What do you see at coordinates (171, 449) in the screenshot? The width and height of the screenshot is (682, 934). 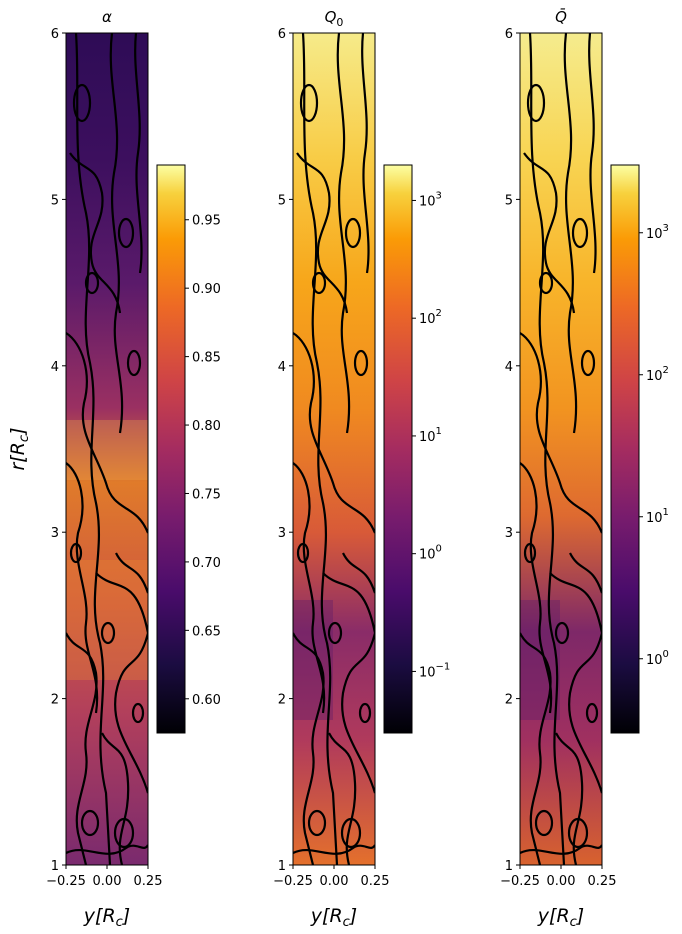 I see `colorbar-alpha` at bounding box center [171, 449].